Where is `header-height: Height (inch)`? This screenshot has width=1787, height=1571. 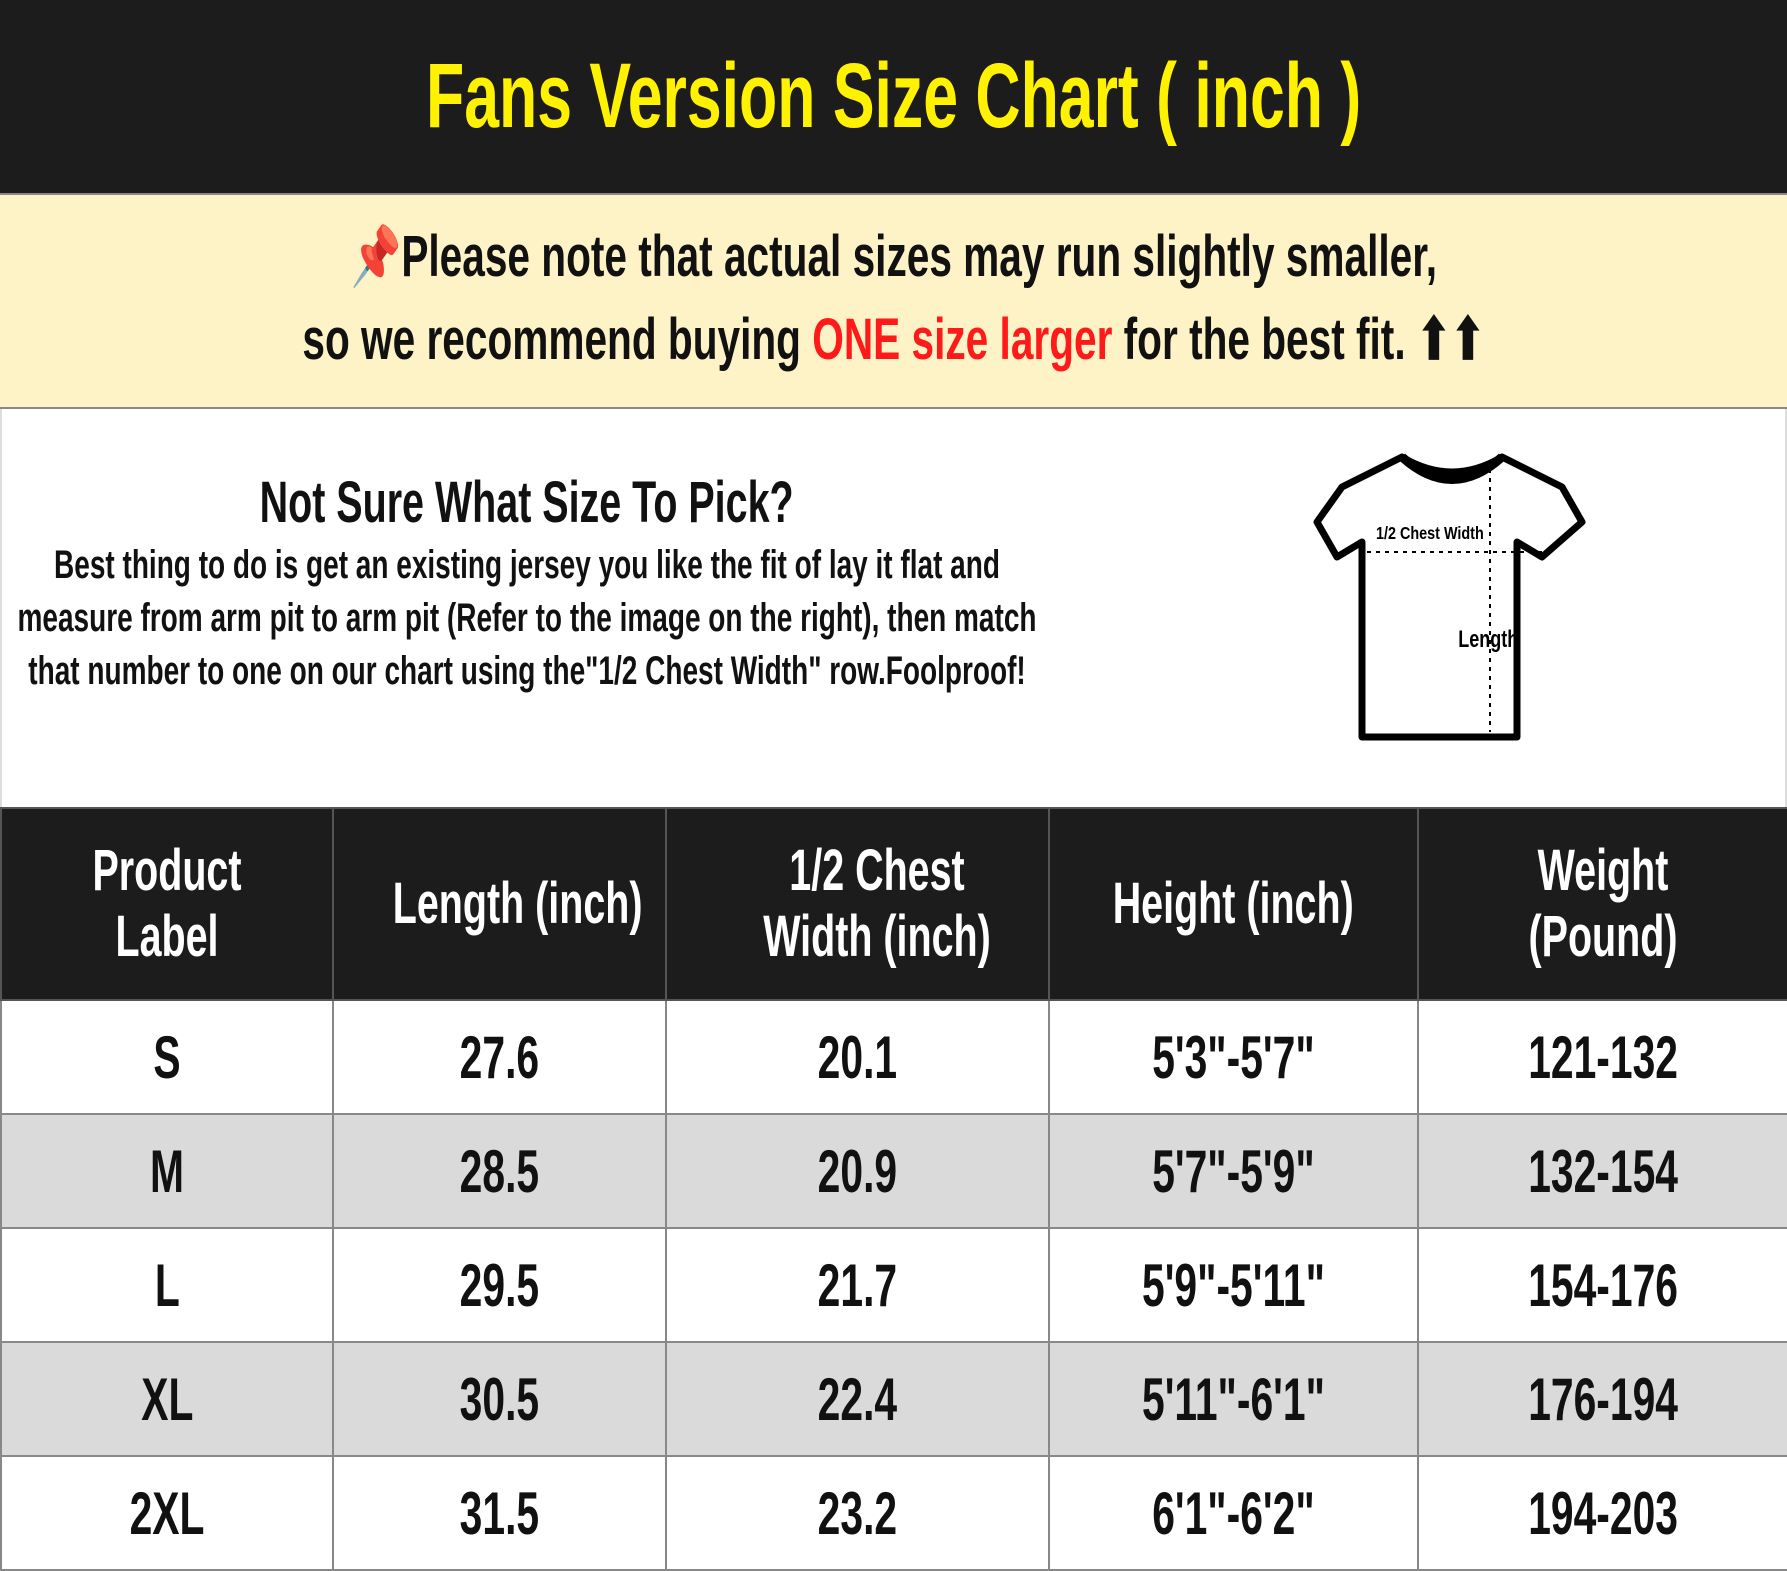
header-height: Height (inch) is located at coordinates (1233, 904).